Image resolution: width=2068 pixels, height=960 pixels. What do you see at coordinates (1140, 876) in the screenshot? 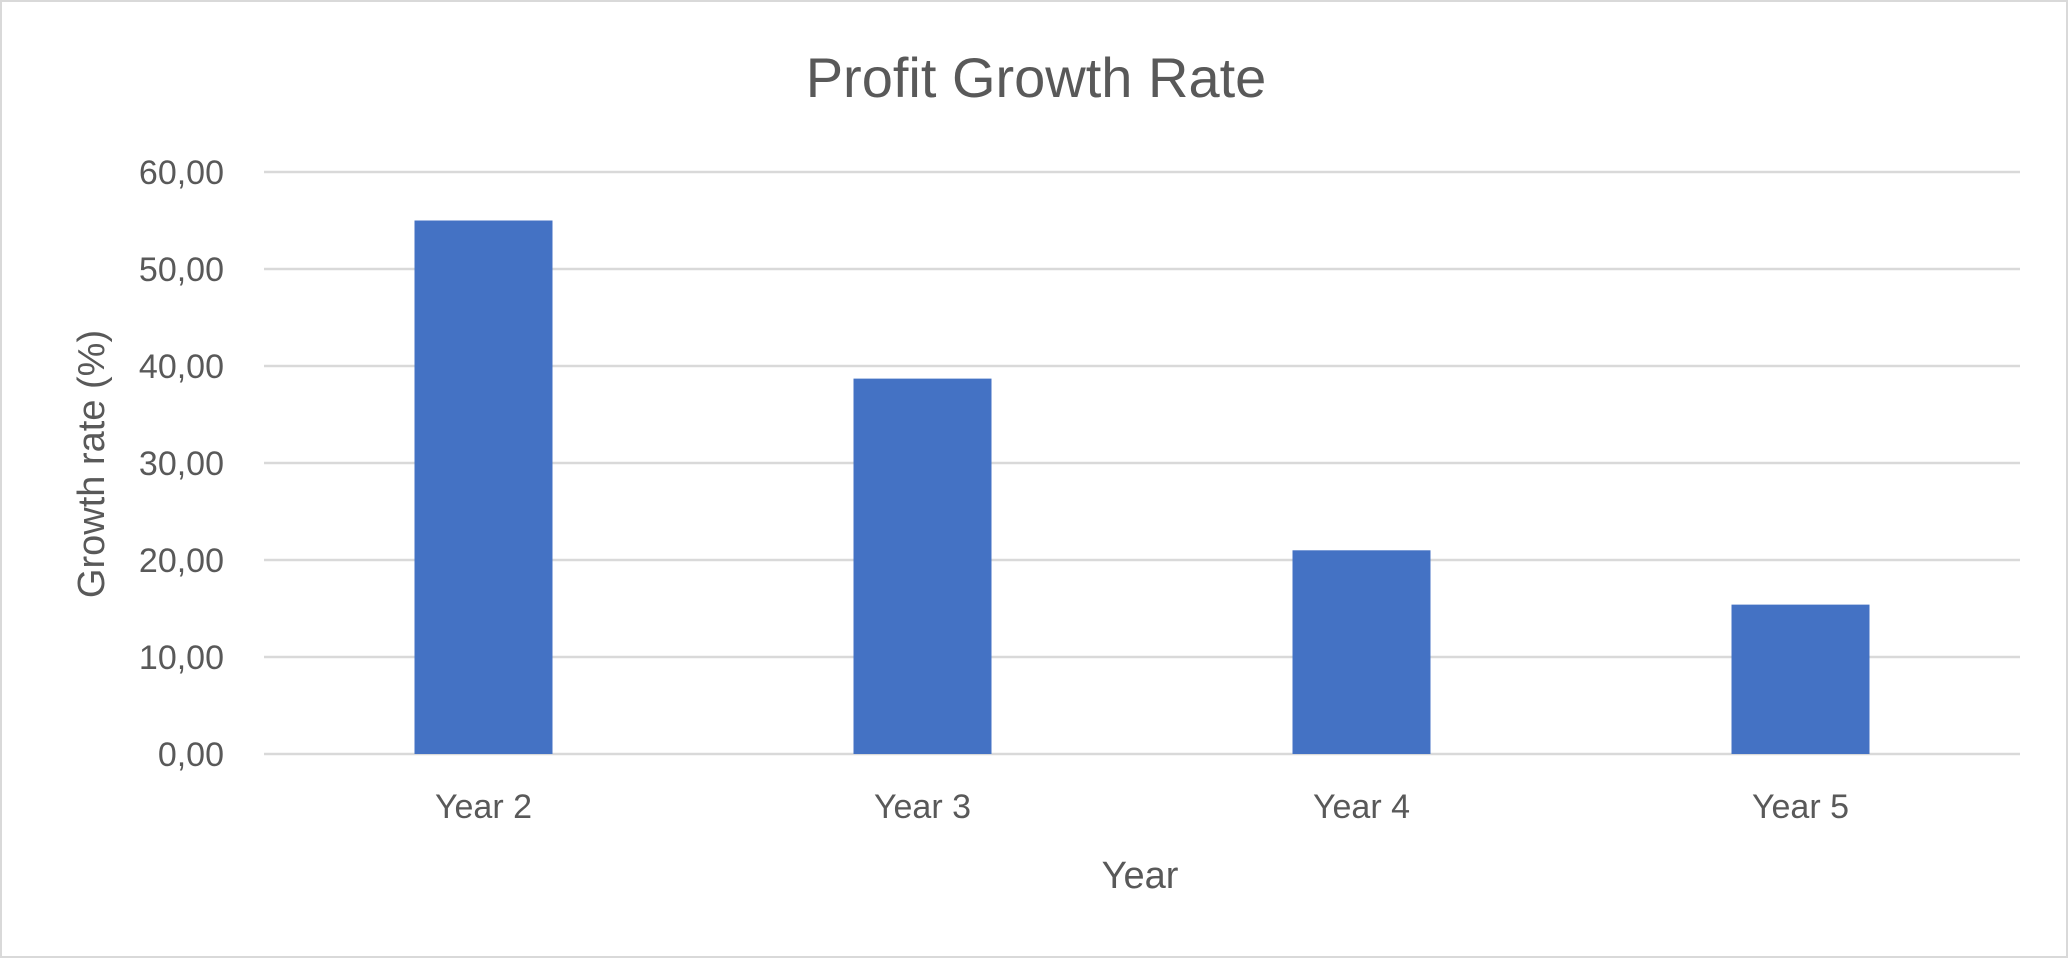
I see `x-axis-title: Year` at bounding box center [1140, 876].